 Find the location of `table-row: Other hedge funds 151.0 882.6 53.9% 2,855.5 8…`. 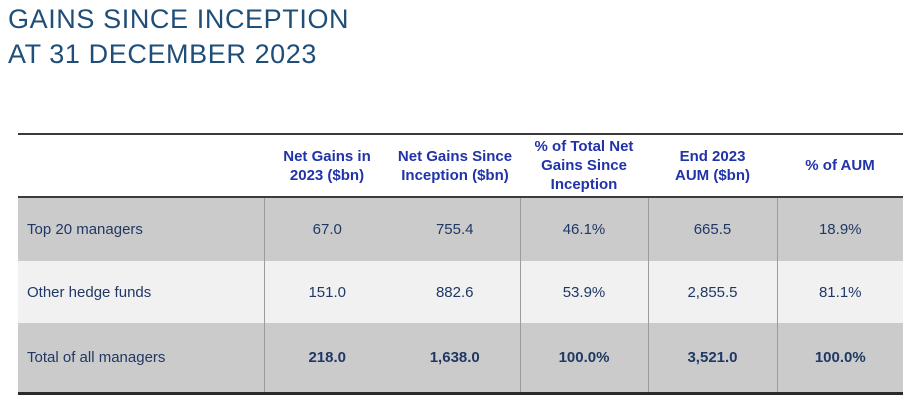

table-row: Other hedge funds 151.0 882.6 53.9% 2,855.5 8… is located at coordinates (460, 292).